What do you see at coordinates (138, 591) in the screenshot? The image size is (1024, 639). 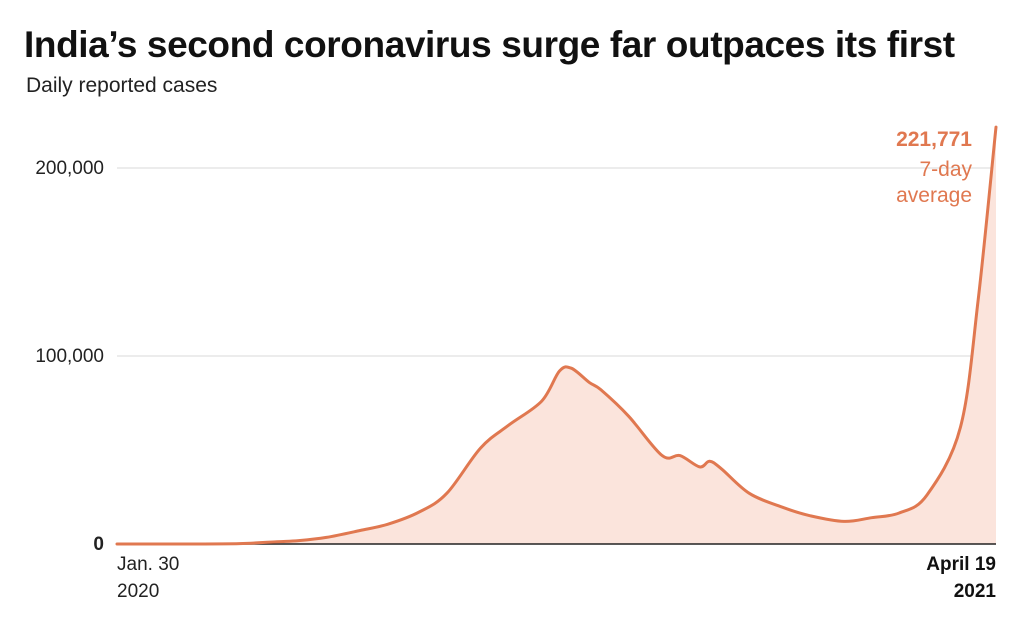 I see `x-tick-label-start-line2: 2020` at bounding box center [138, 591].